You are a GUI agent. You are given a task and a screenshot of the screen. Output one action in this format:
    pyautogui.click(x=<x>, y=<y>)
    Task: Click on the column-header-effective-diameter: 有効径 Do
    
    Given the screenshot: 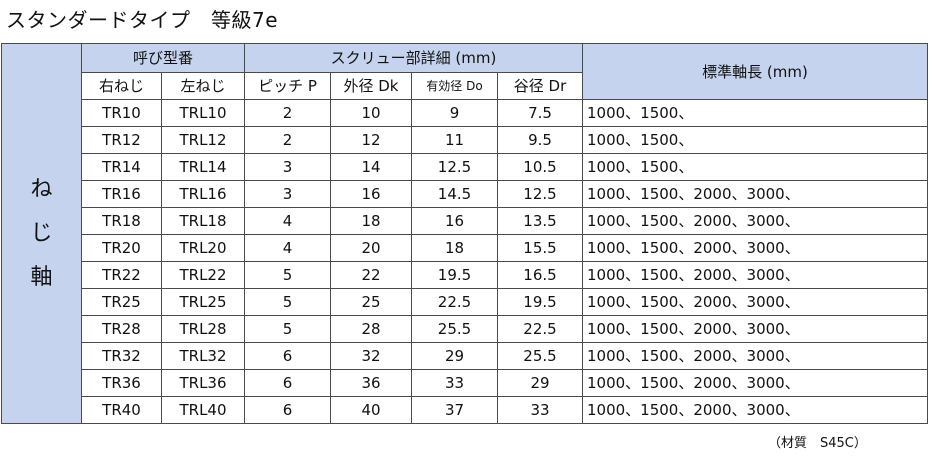 What is the action you would take?
    pyautogui.click(x=454, y=86)
    